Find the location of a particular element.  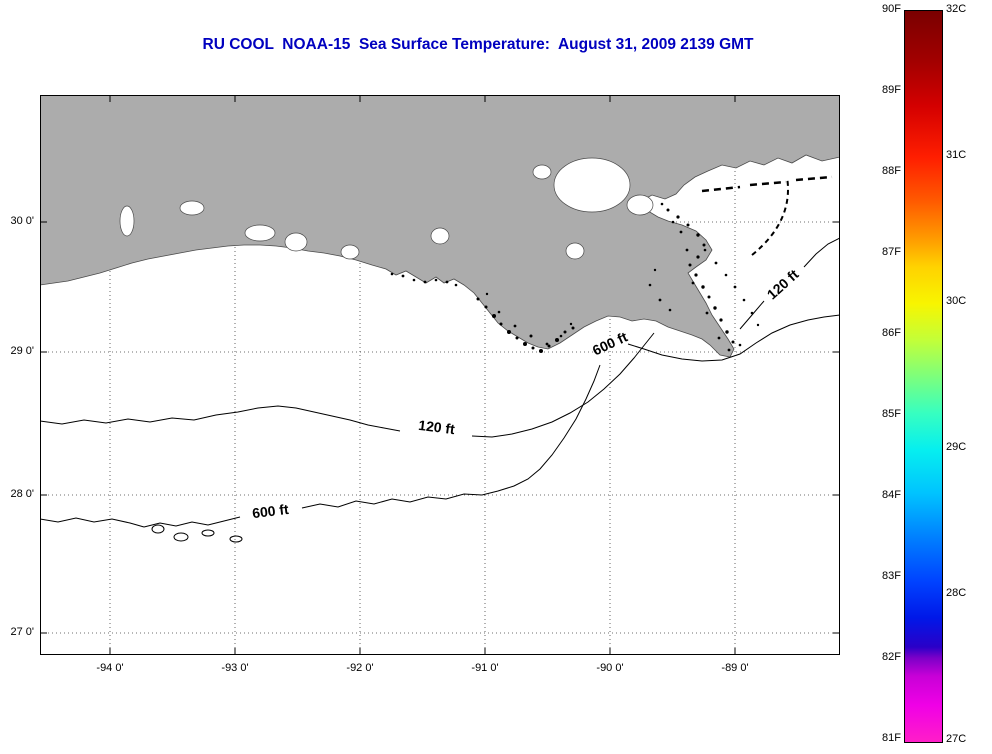

y-tick-label-30: 30 0' is located at coordinates (22, 221).